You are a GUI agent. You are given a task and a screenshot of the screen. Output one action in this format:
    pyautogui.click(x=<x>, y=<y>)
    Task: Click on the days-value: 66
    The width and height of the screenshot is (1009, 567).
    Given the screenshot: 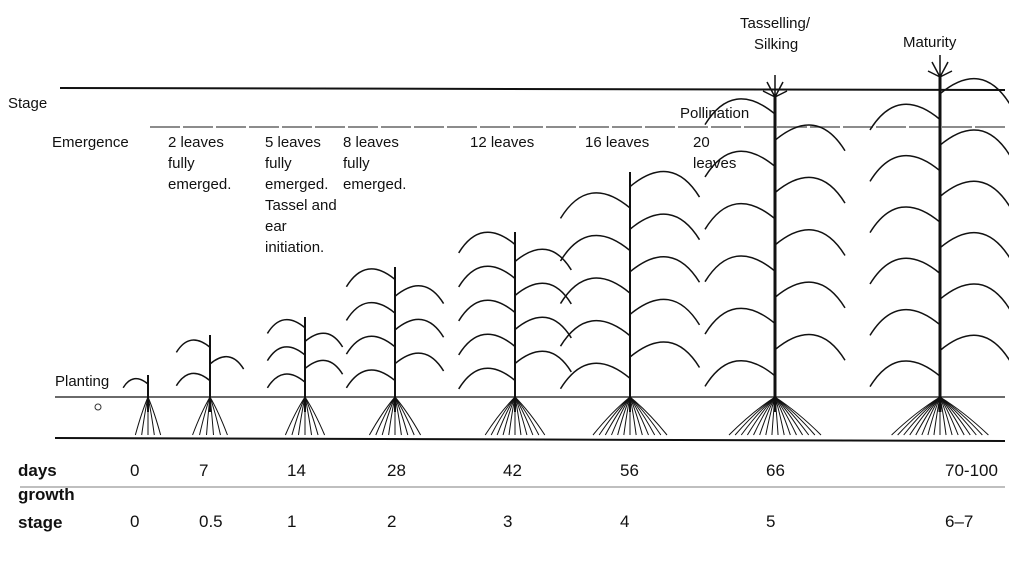 What is the action you would take?
    pyautogui.click(x=775, y=470)
    